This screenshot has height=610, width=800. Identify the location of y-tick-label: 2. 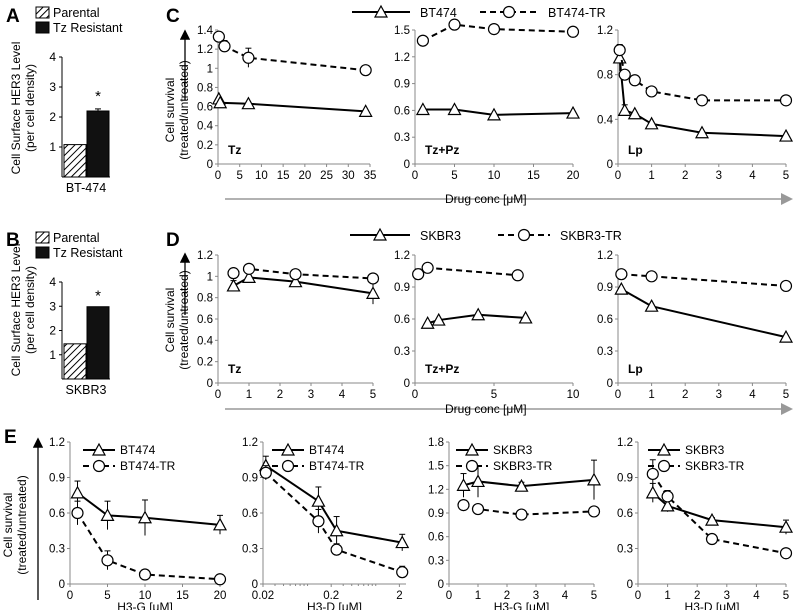
(52, 117).